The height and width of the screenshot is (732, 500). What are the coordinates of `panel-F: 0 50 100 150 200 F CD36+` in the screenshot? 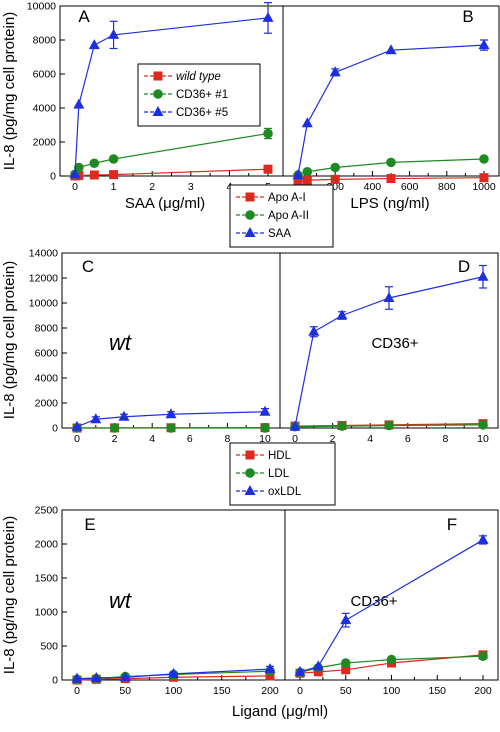 It's located at (393, 606).